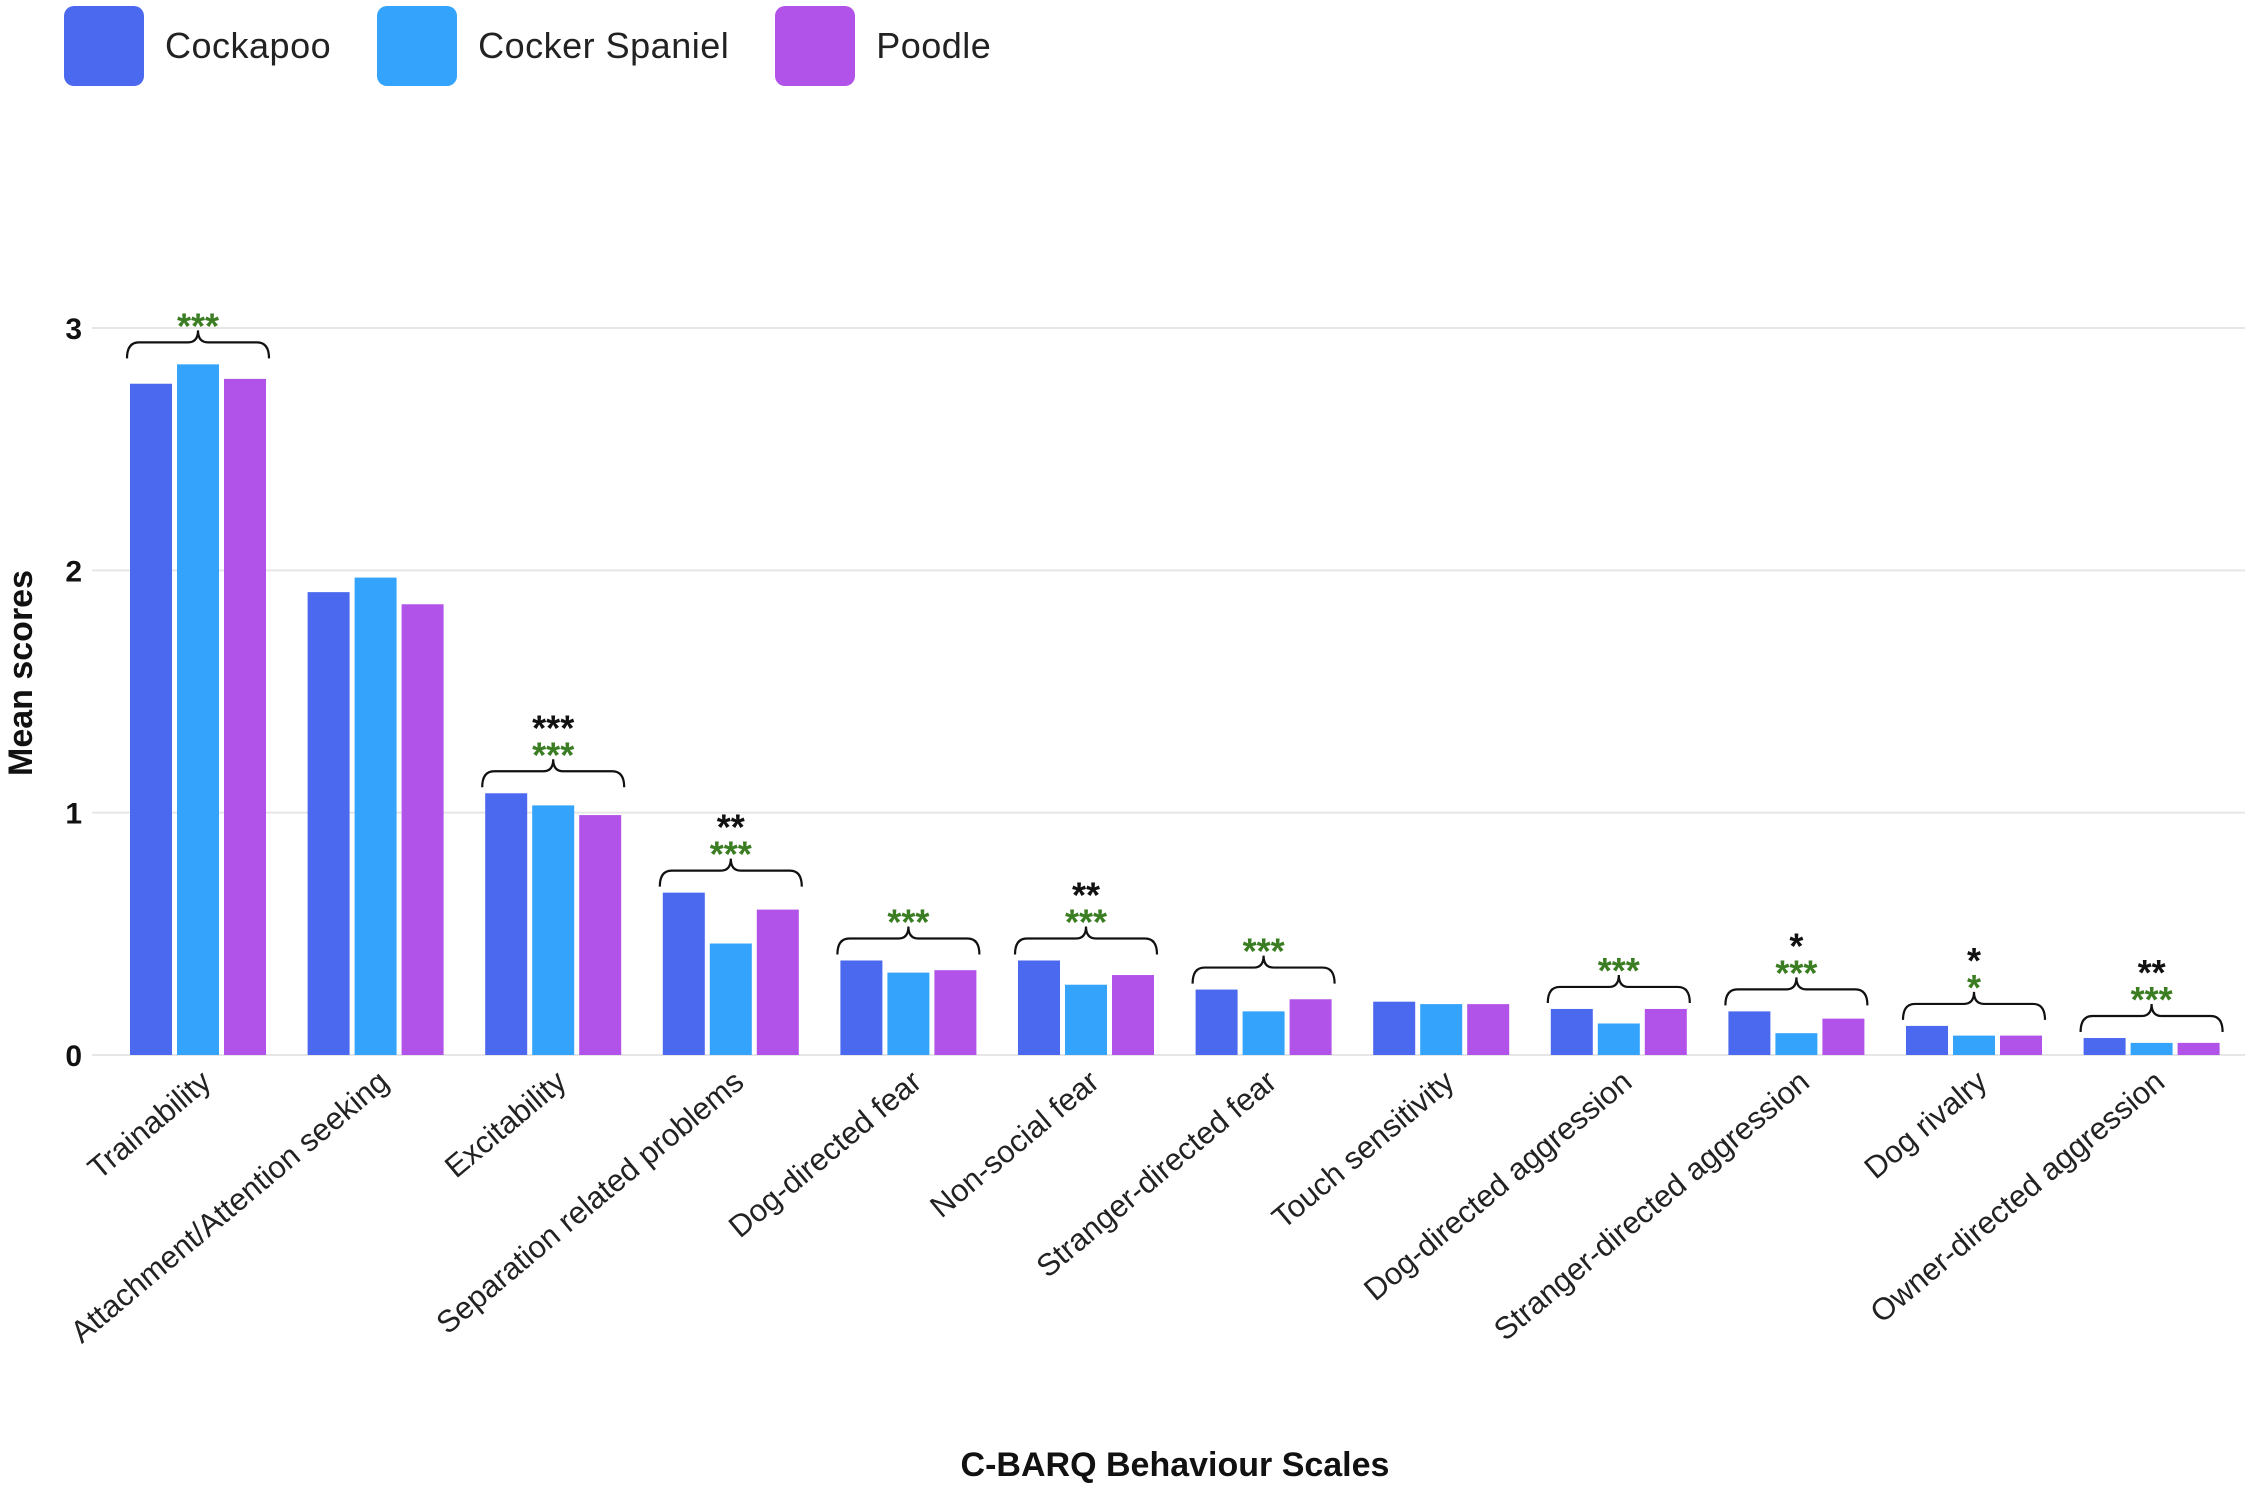 This screenshot has height=1487, width=2263. What do you see at coordinates (1488, 1029) in the screenshot?
I see `bar-poodle-touch-sensitivity` at bounding box center [1488, 1029].